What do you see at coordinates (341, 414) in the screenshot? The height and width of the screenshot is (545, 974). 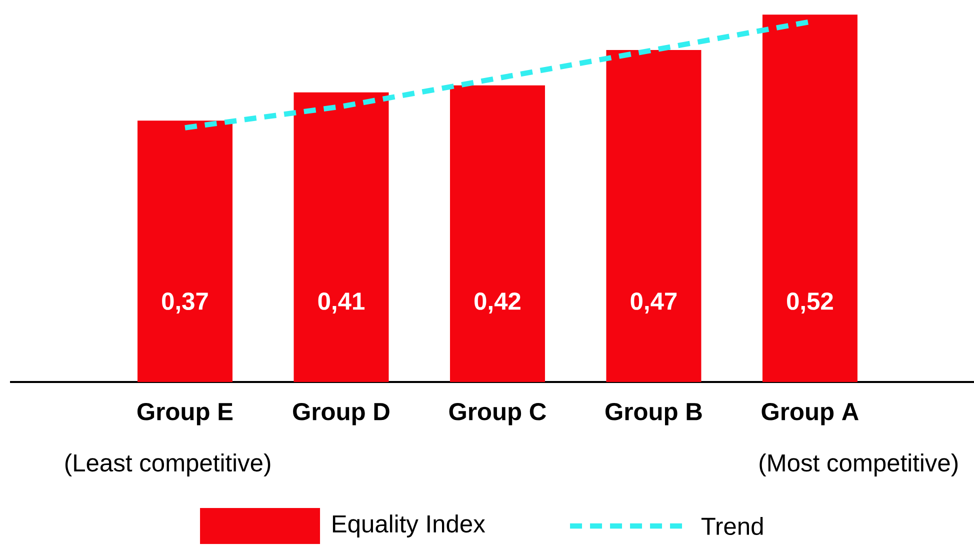 I see `x-tick-label: Group D` at bounding box center [341, 414].